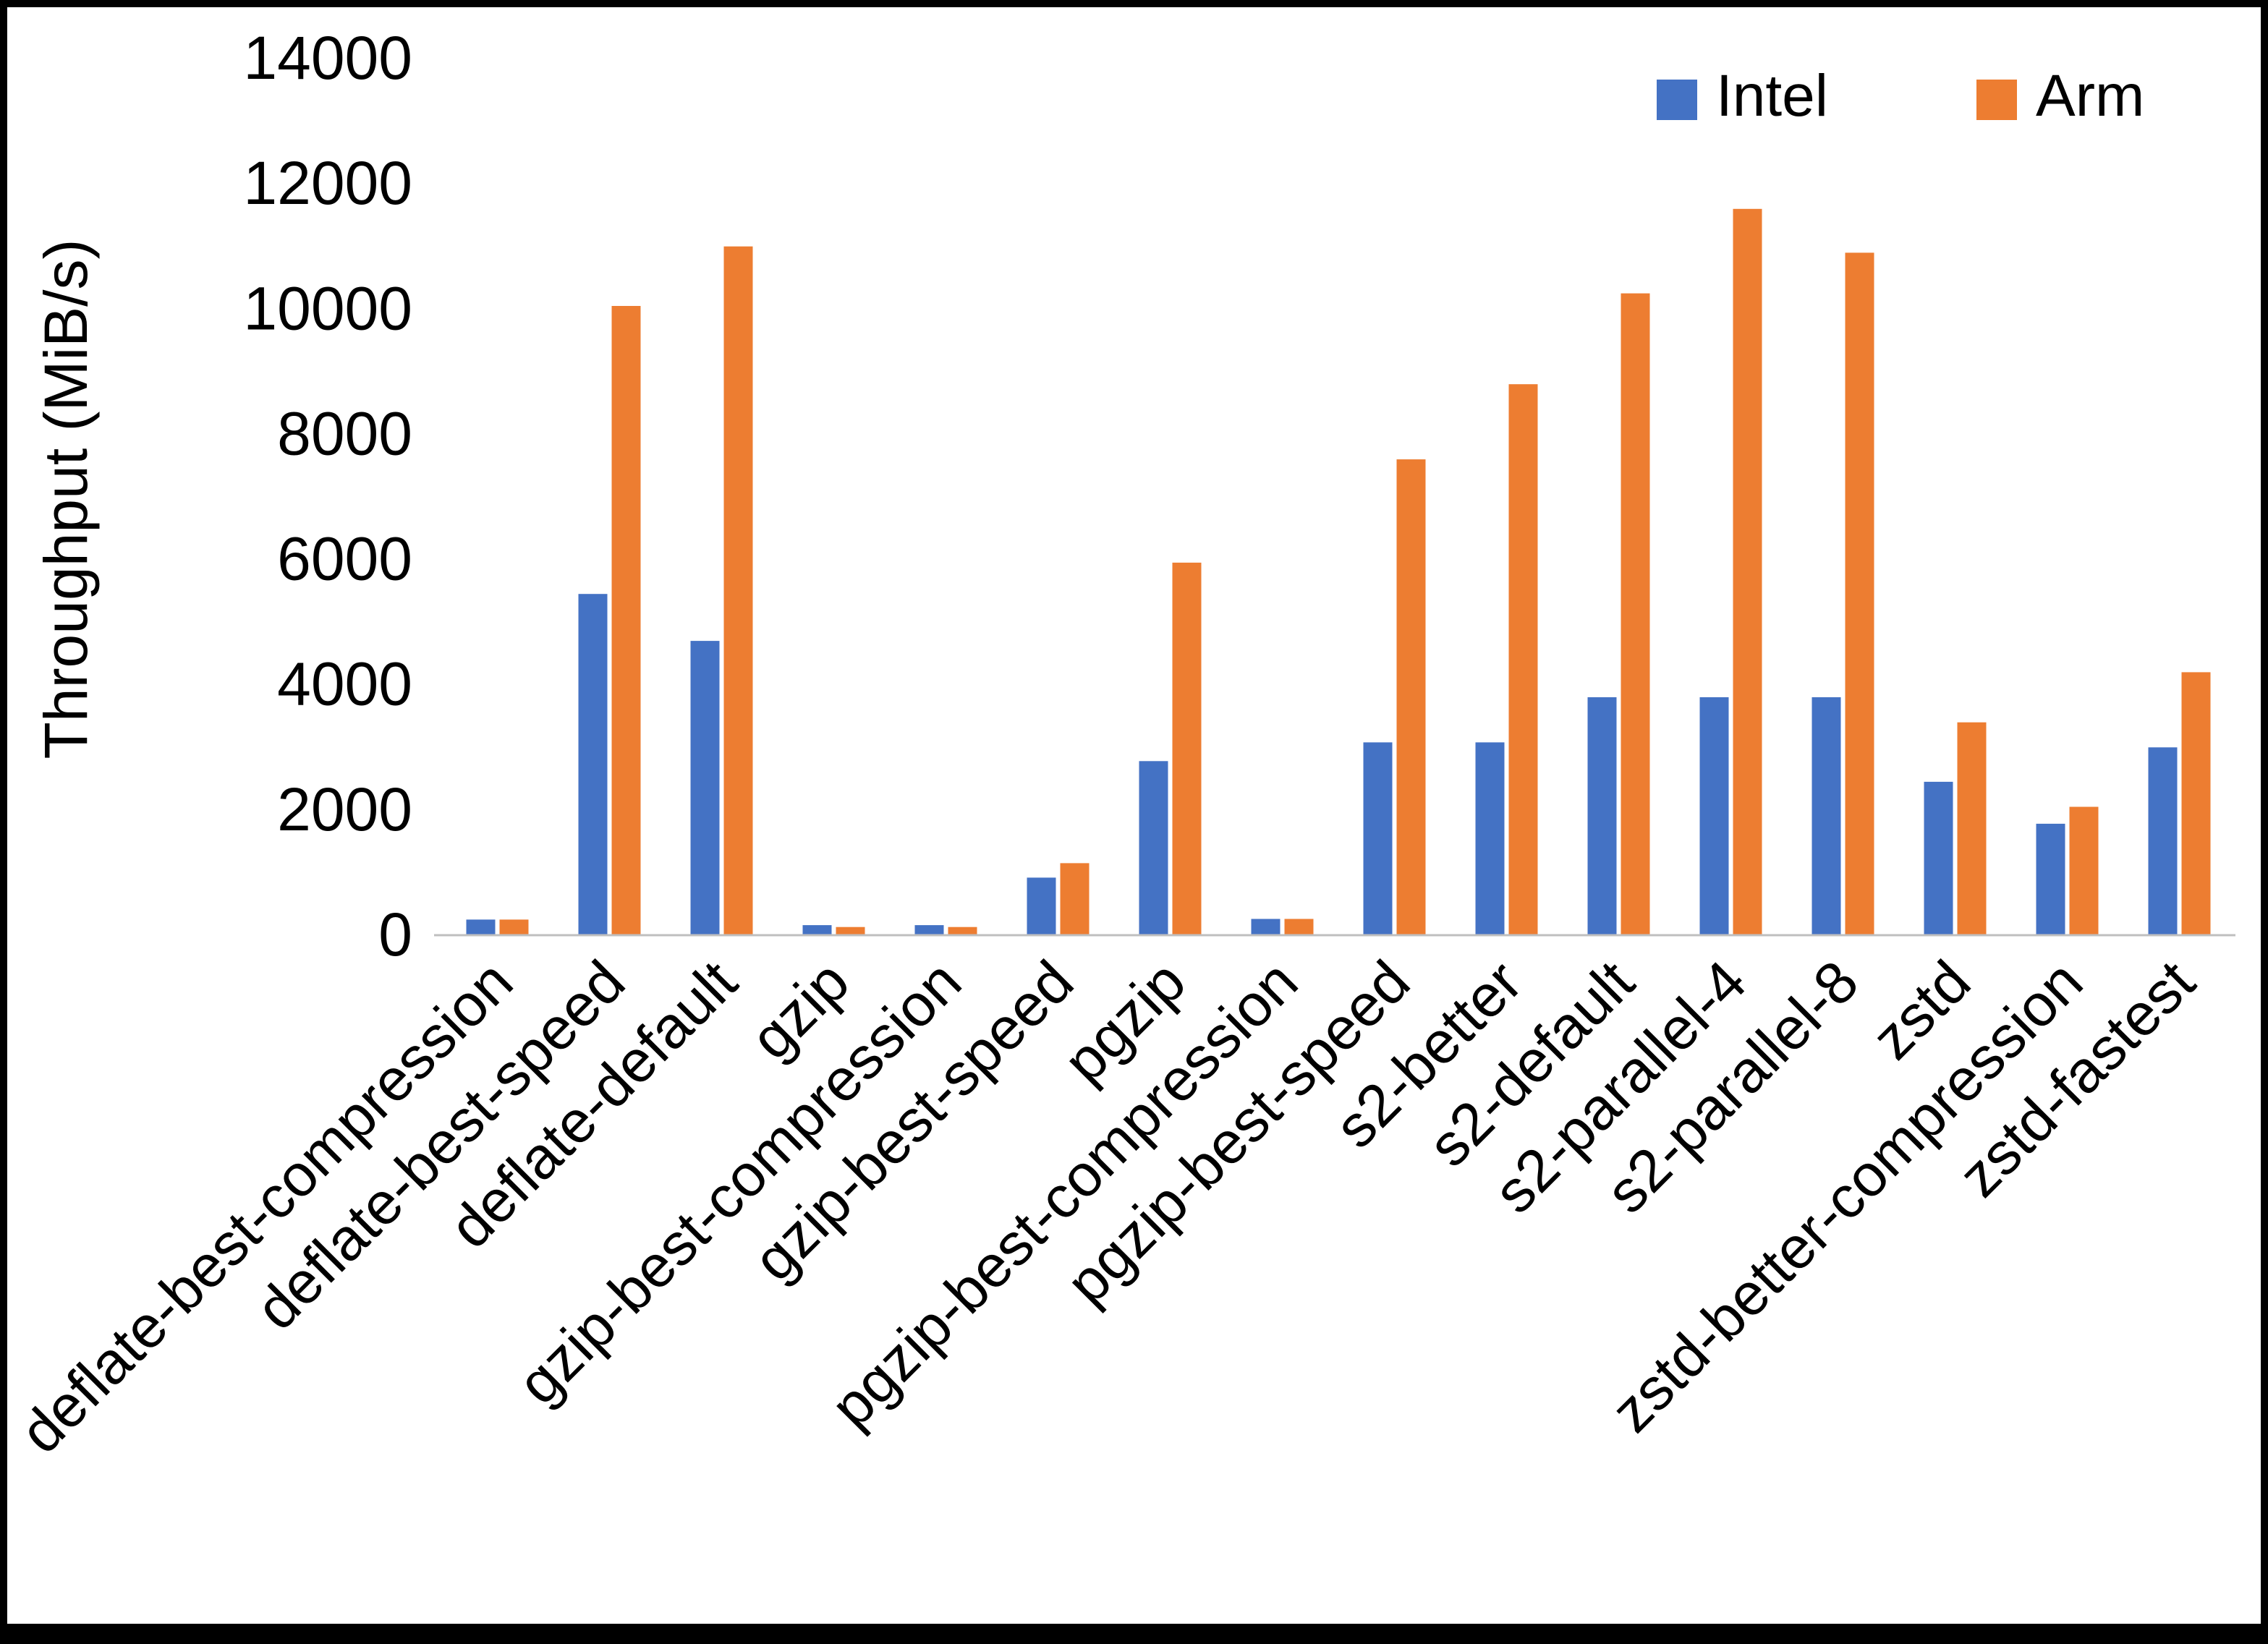 The width and height of the screenshot is (2268, 1644). Describe the element at coordinates (395, 934) in the screenshot. I see `y-tick-label: 0` at that location.